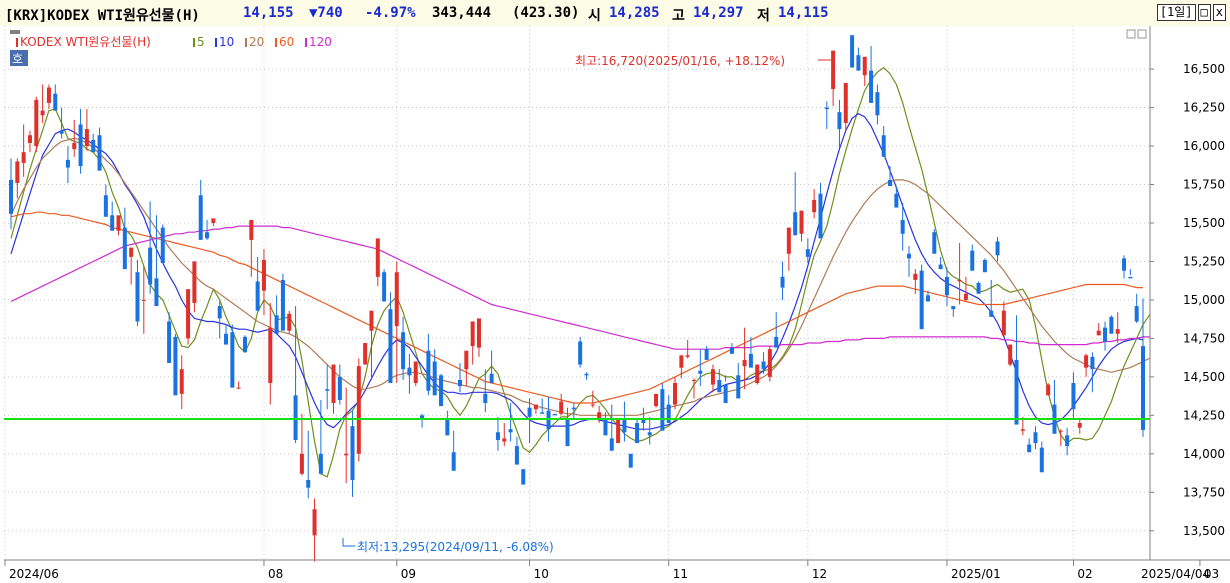 This screenshot has height=583, width=1230. I want to click on close-icon: x, so click(1219, 12).